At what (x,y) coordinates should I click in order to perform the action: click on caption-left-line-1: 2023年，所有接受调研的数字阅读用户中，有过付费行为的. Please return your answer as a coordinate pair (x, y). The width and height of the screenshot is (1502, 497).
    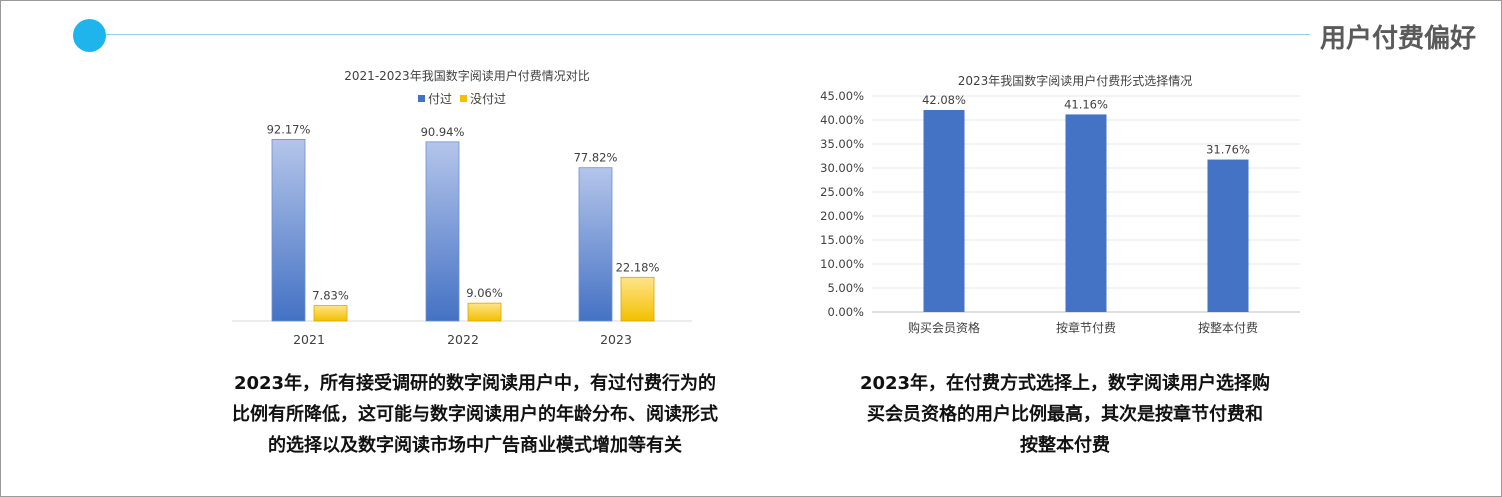
    Looking at the image, I should click on (475, 383).